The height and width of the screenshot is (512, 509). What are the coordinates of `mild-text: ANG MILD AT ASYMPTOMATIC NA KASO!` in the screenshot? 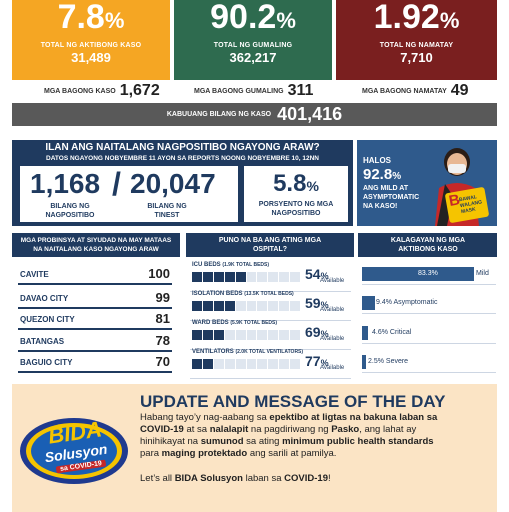 It's located at (391, 197).